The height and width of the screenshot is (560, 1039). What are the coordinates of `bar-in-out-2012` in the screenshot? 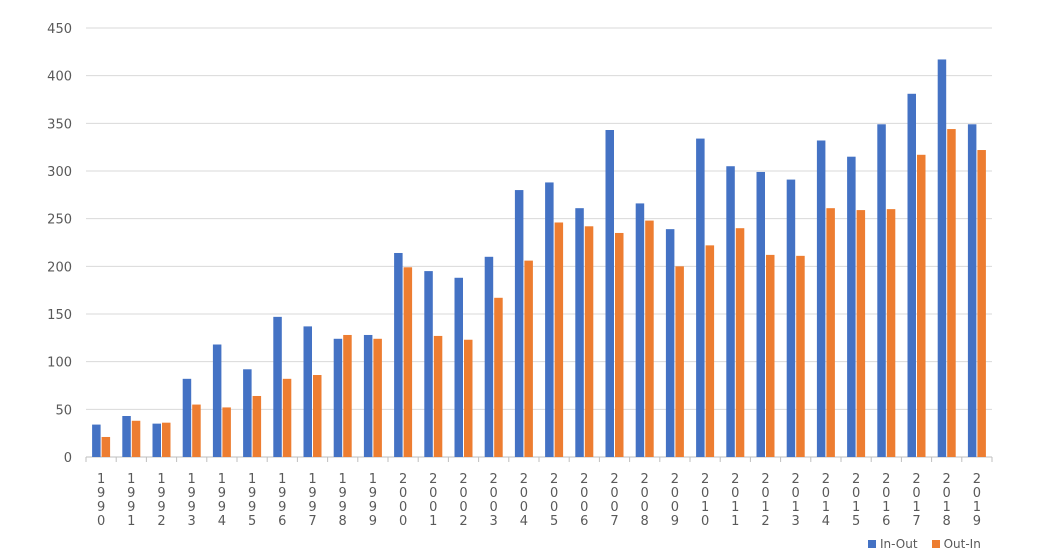 It's located at (760, 314).